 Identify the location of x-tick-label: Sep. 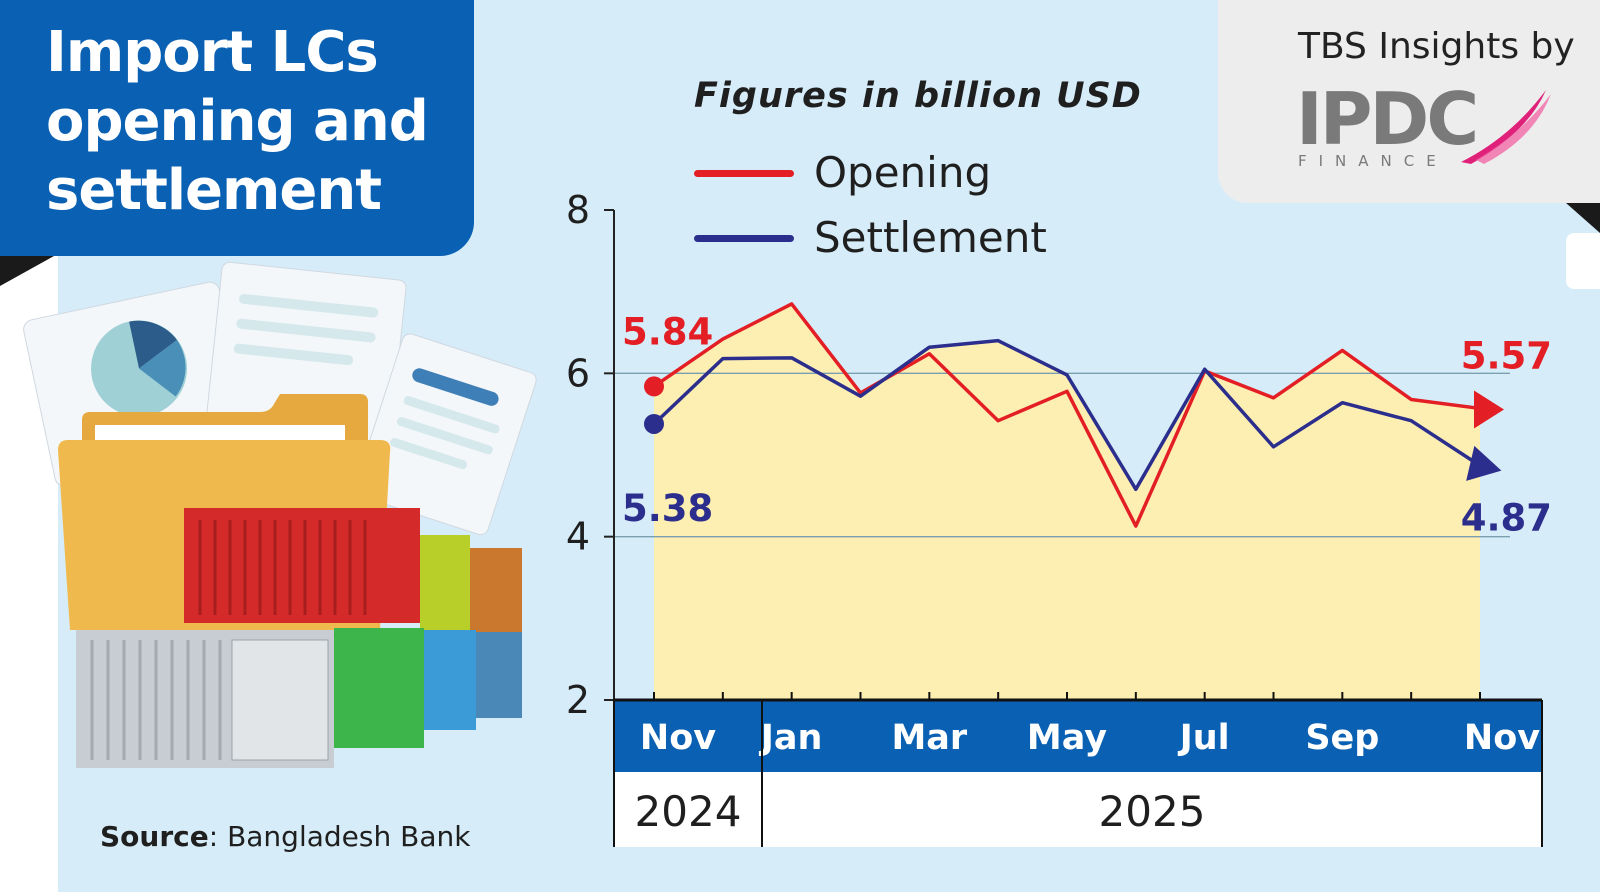
(1342, 738).